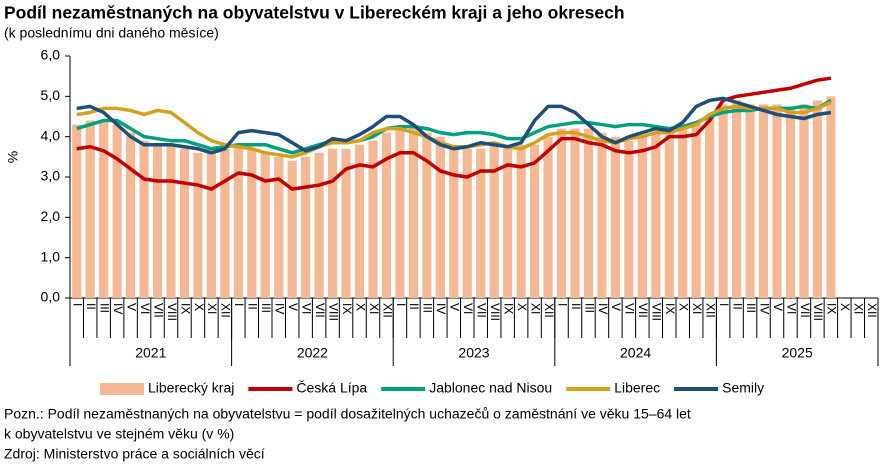 The height and width of the screenshot is (469, 886). What do you see at coordinates (312, 353) in the screenshot?
I see `year-label: 2022` at bounding box center [312, 353].